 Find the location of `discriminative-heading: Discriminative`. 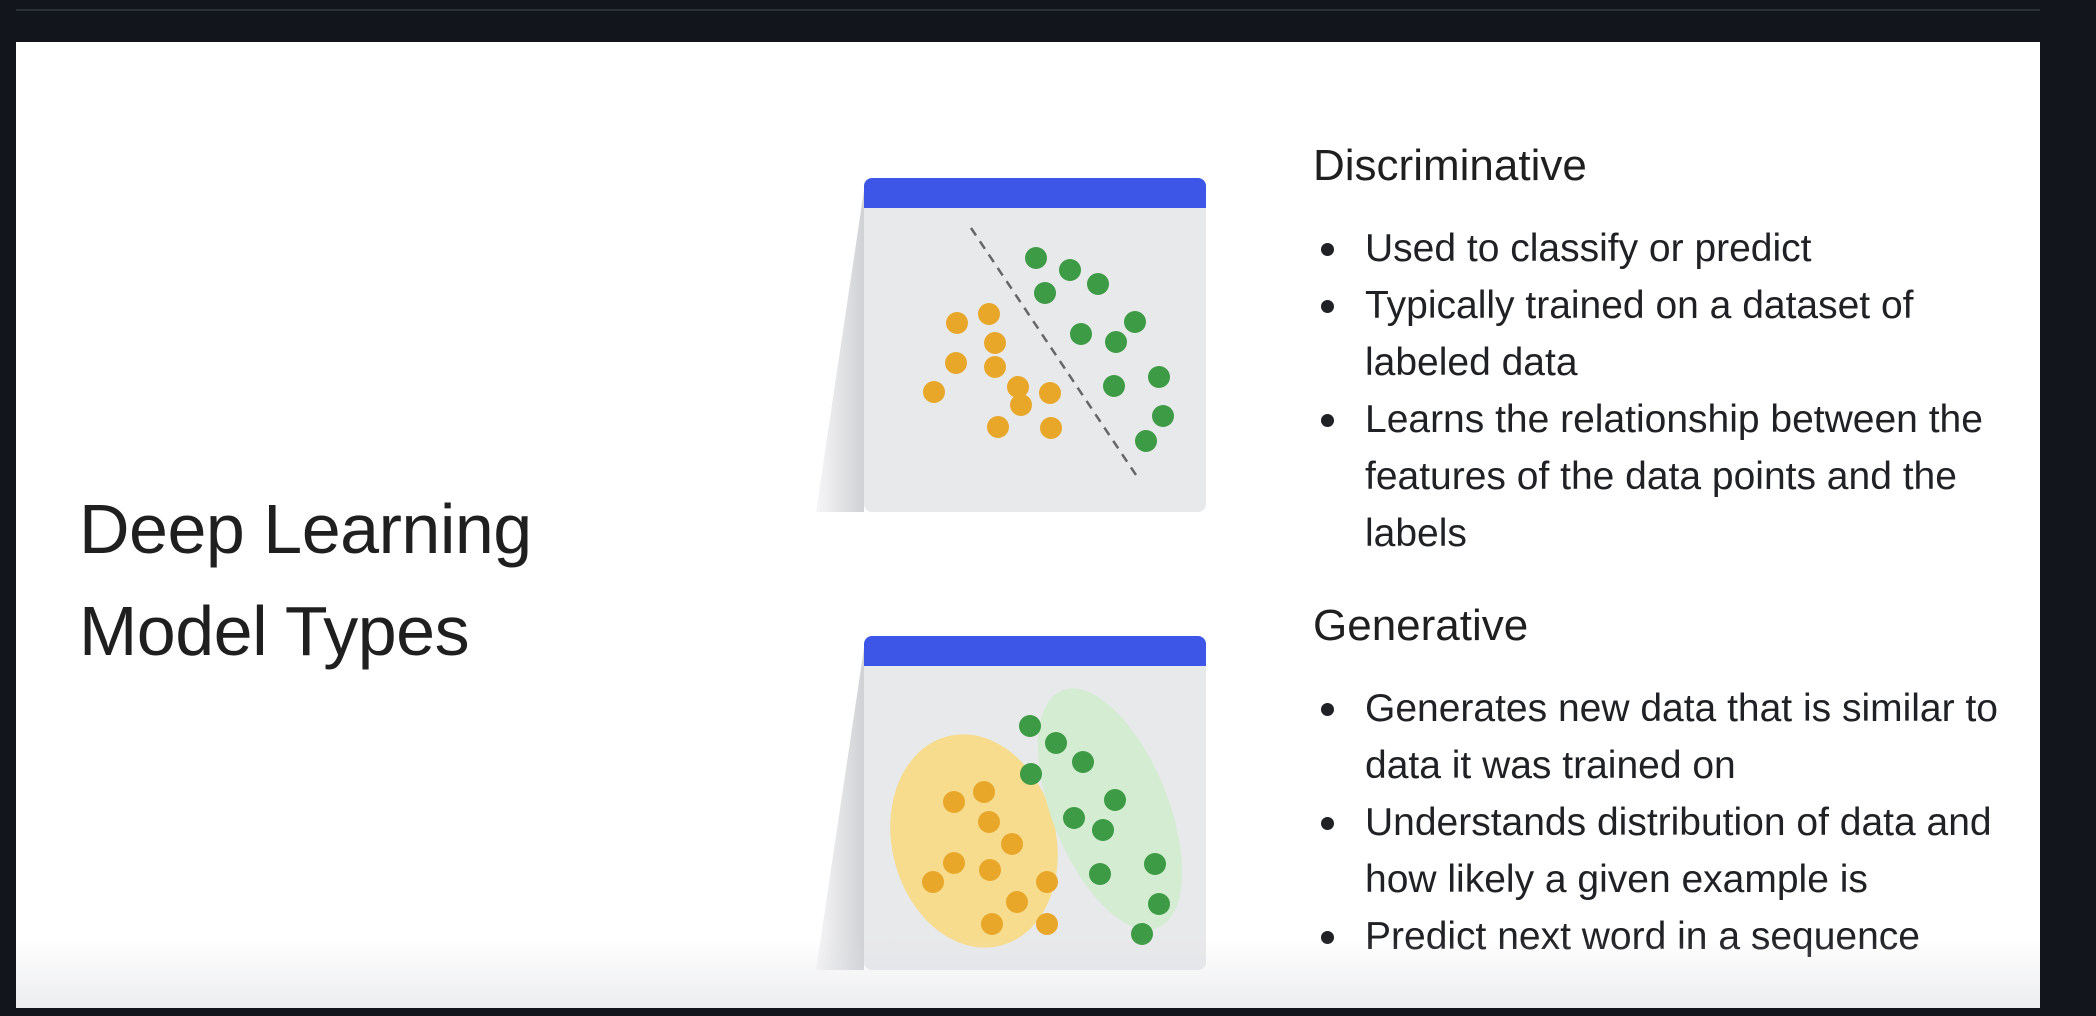

discriminative-heading: Discriminative is located at coordinates (1450, 165).